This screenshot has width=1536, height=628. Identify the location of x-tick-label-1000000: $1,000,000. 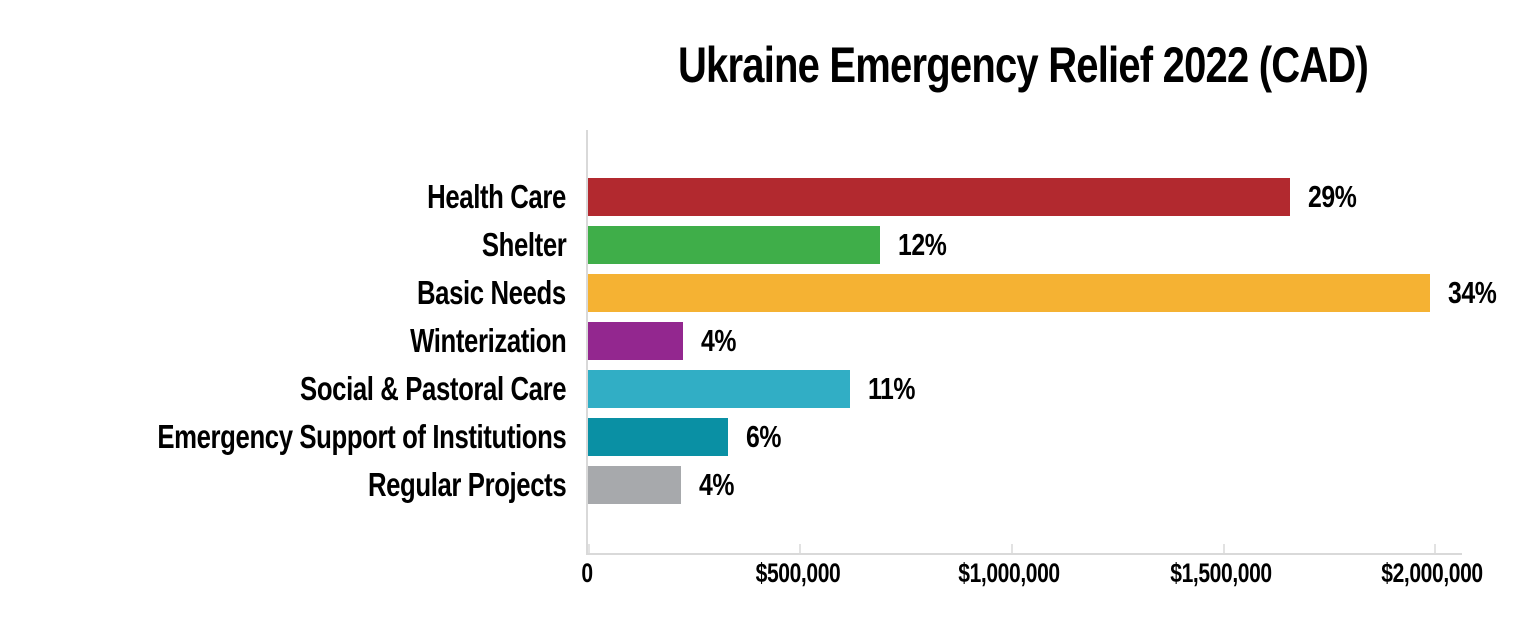
(1009, 573).